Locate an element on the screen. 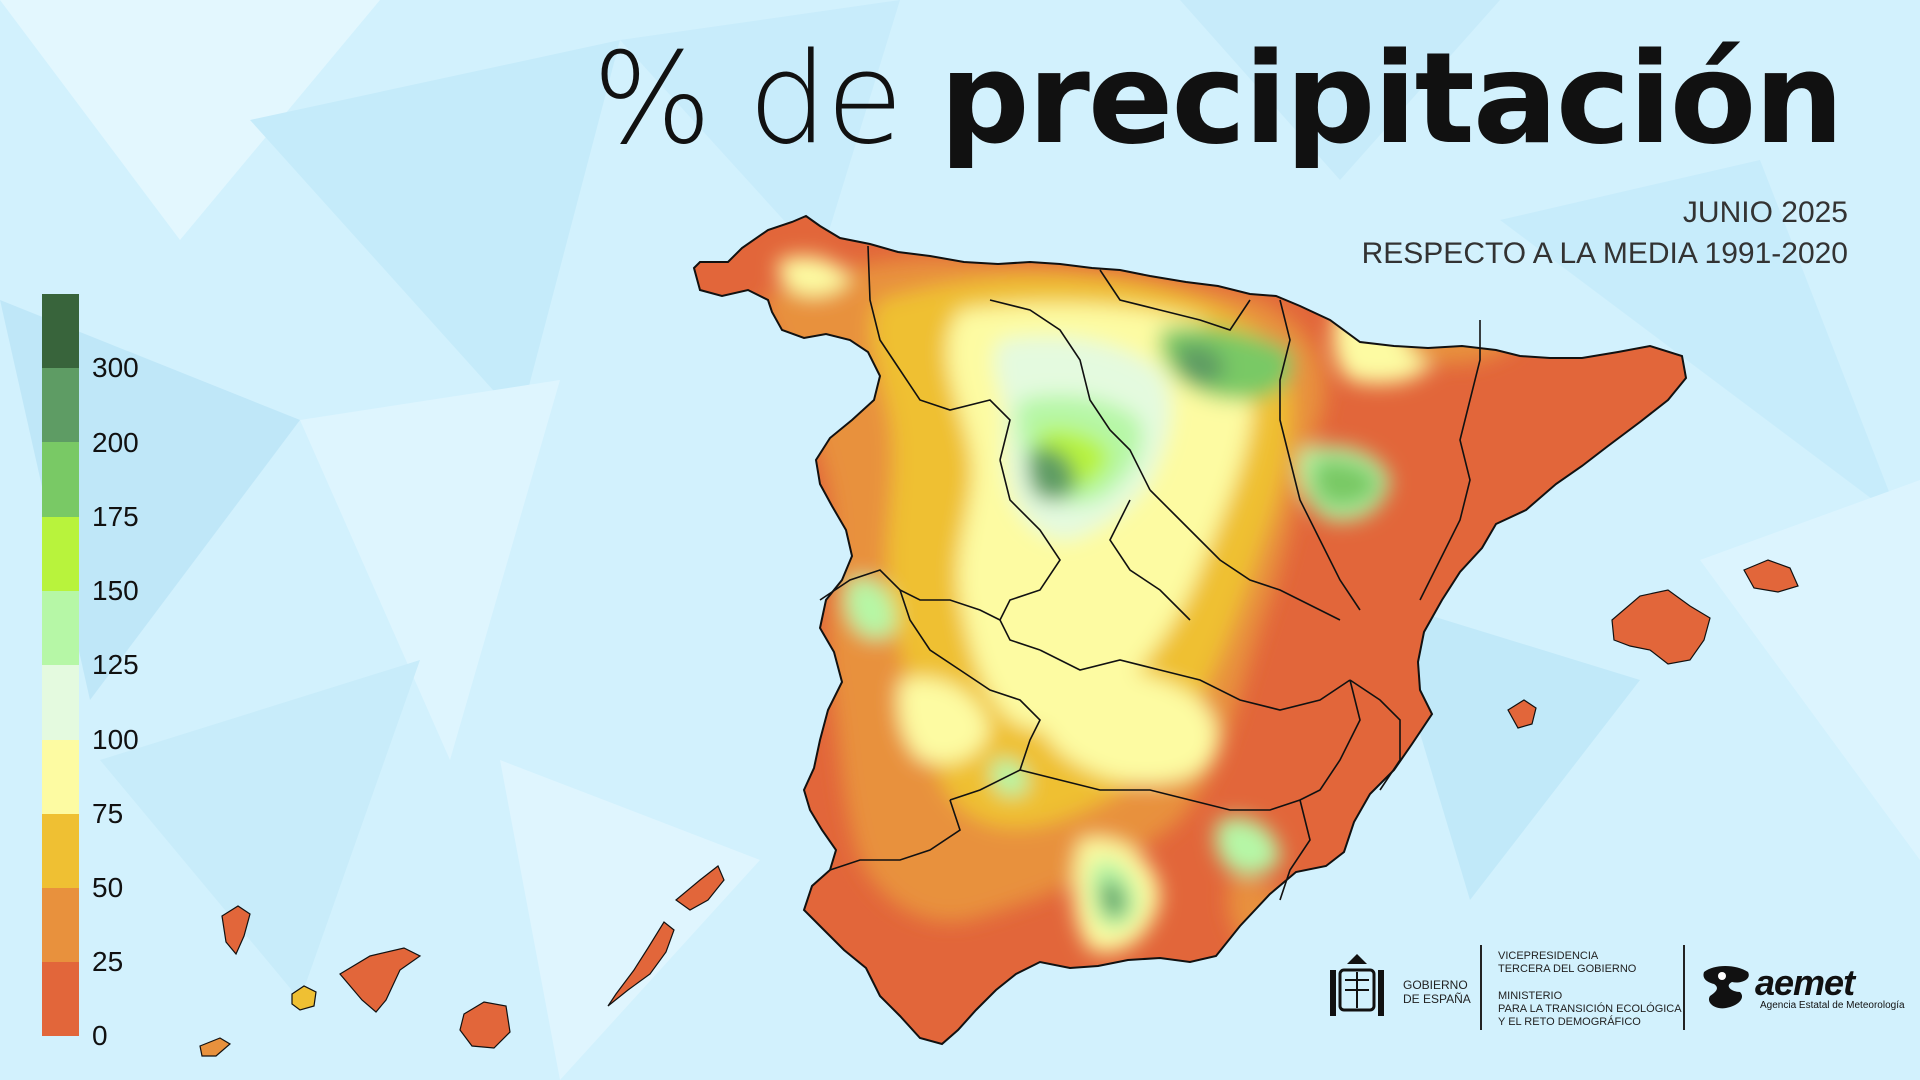 The width and height of the screenshot is (1920, 1080). legend-label-300: 300 is located at coordinates (115, 367).